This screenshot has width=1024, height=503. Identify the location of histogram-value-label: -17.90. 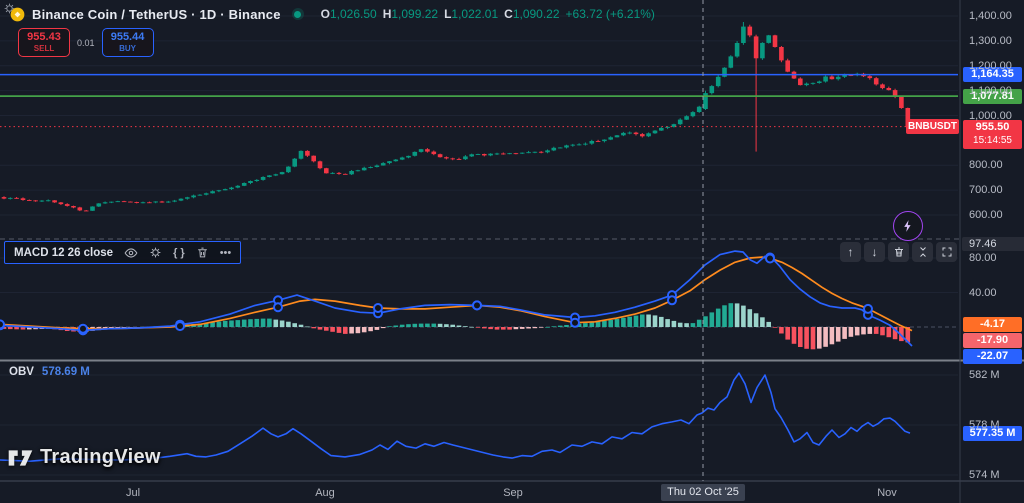
(992, 340).